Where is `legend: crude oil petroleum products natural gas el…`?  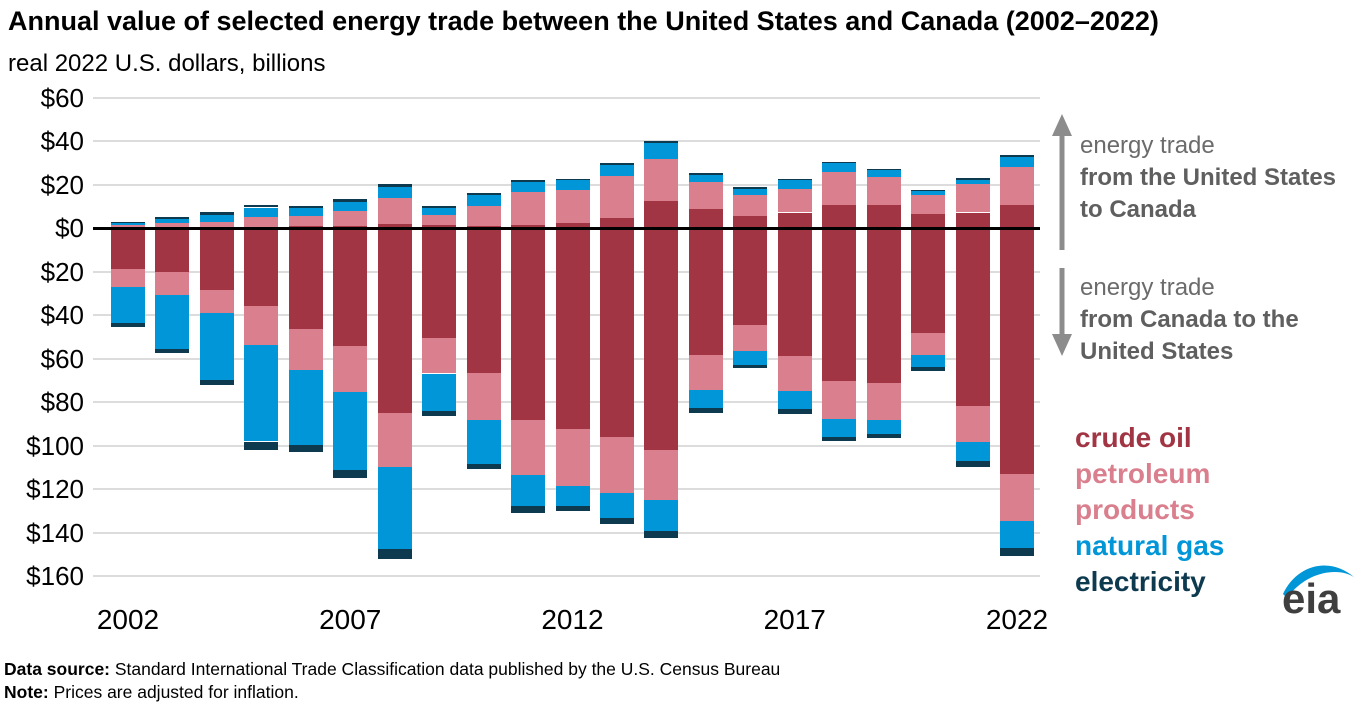
legend: crude oil petroleum products natural gas el… is located at coordinates (1191, 510).